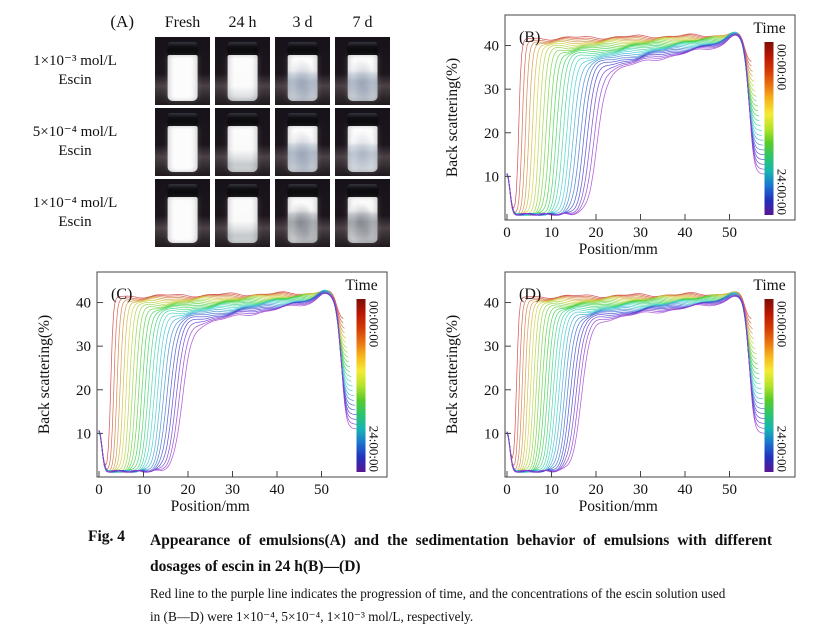 This screenshot has height=635, width=825. Describe the element at coordinates (242, 22) in the screenshot. I see `column-header-24-h: 24 h` at that location.